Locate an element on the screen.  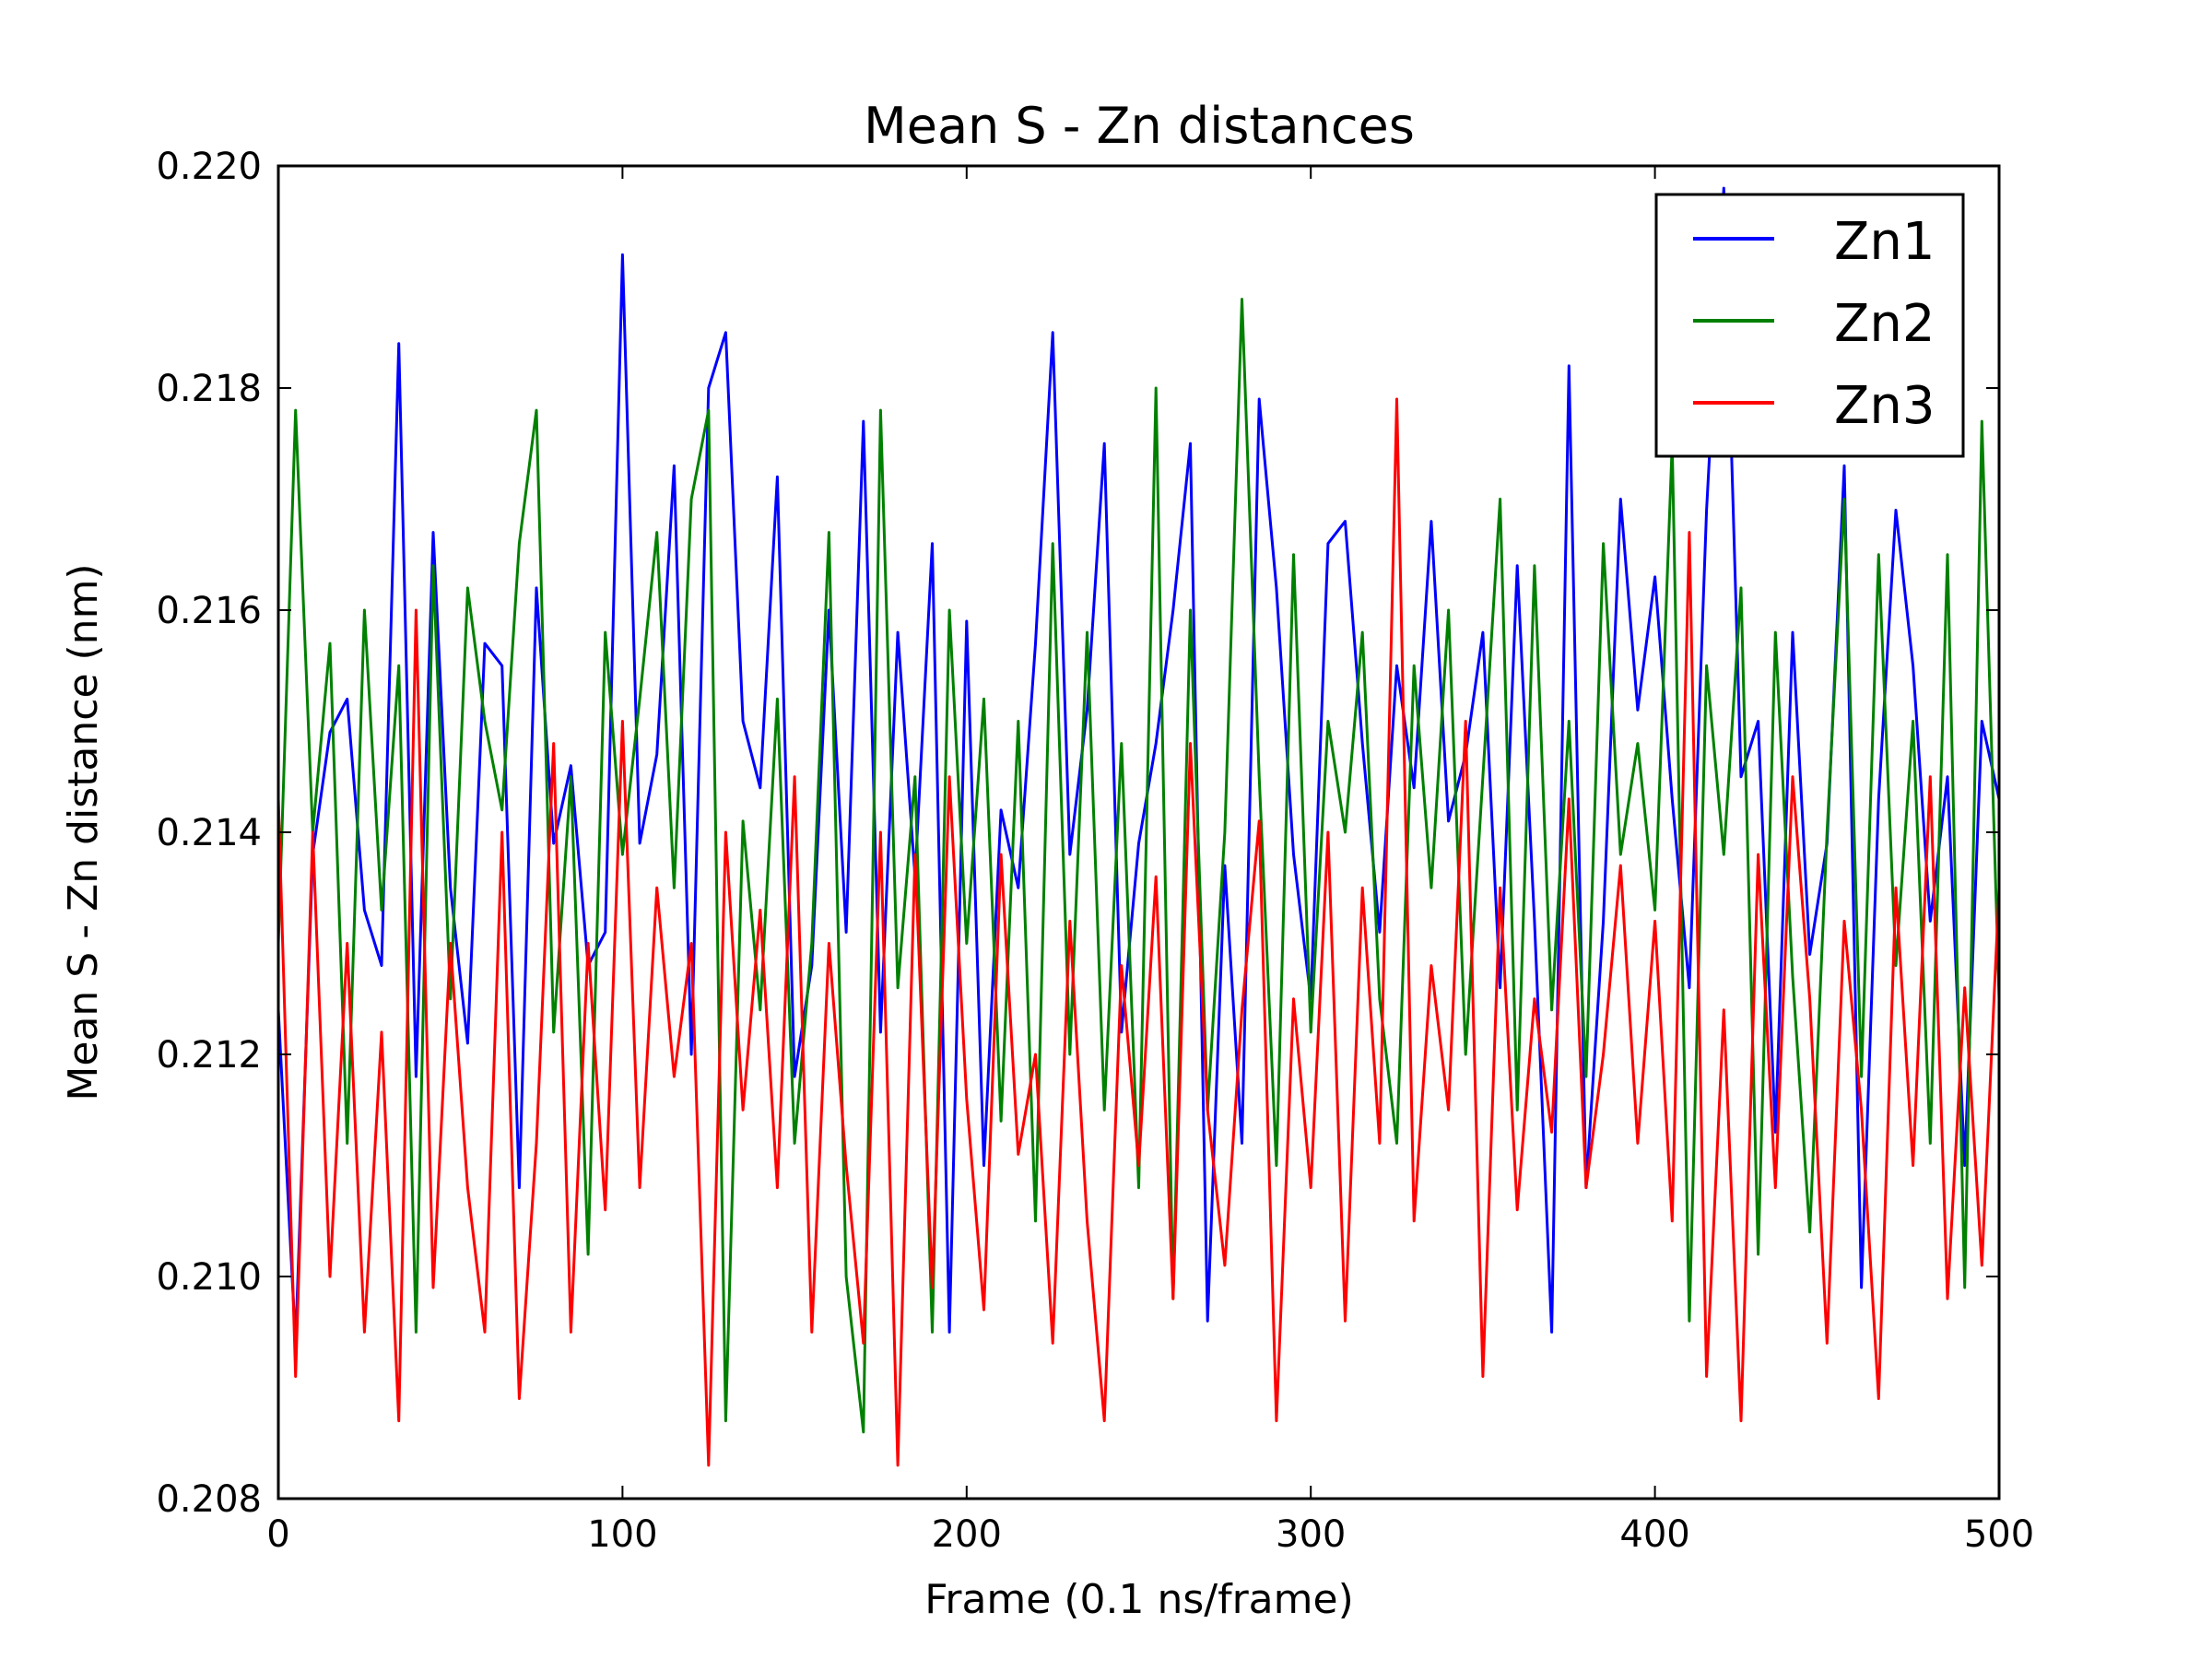
legend-item-zn2: Zn2 is located at coordinates (1814, 324).